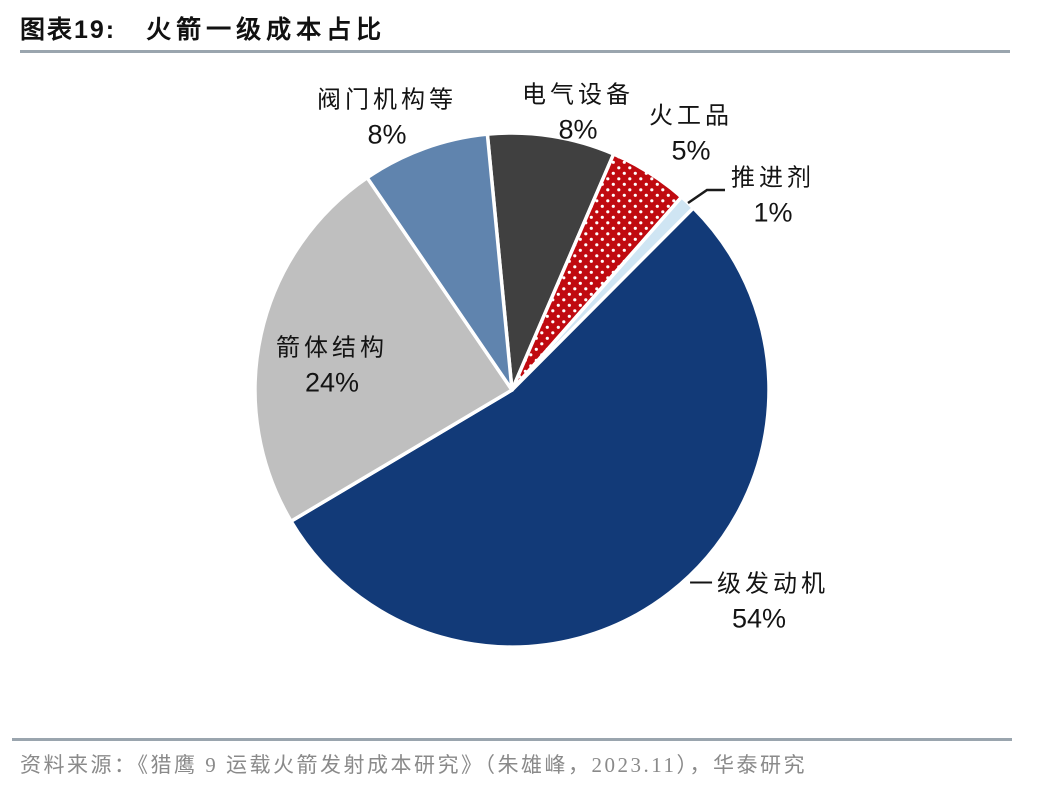 The image size is (1048, 792). Describe the element at coordinates (524, 28) in the screenshot. I see `chart-header: 图表19: 火箭一级成本占比` at that location.